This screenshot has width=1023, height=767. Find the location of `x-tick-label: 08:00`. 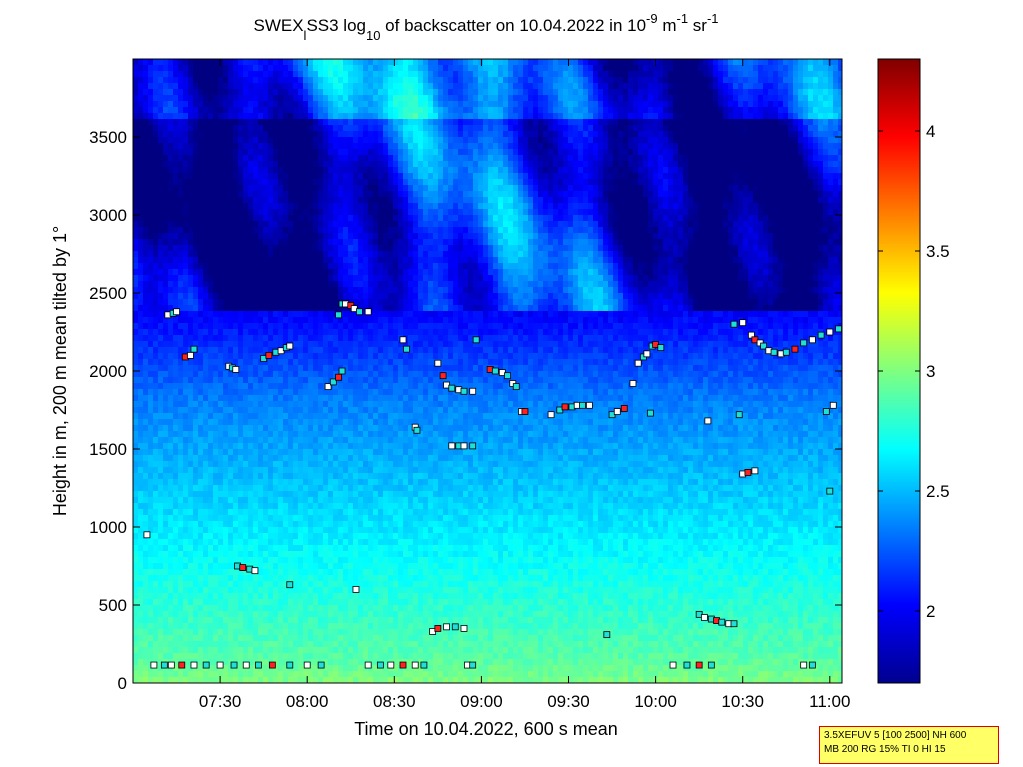

x-tick-label: 08:00 is located at coordinates (307, 701).